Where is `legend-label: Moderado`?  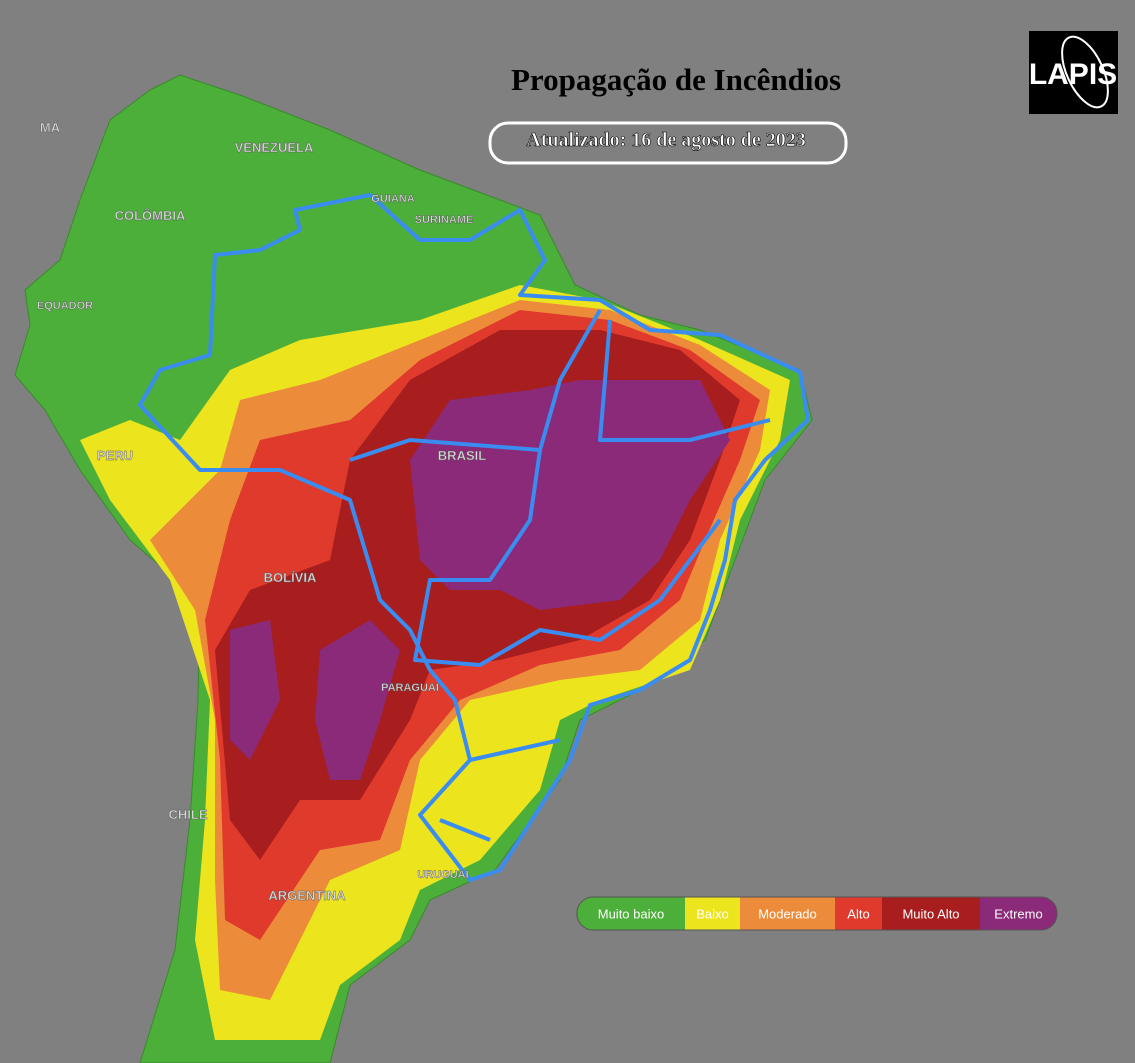 legend-label: Moderado is located at coordinates (787, 914).